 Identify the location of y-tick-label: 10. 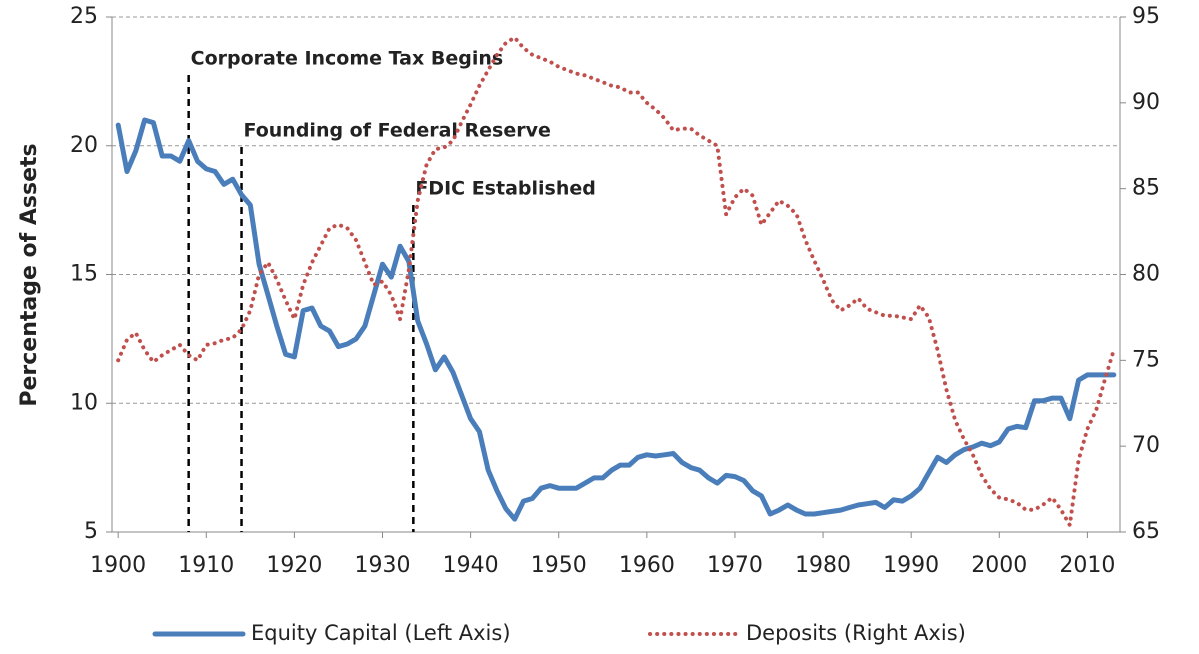
(84, 402).